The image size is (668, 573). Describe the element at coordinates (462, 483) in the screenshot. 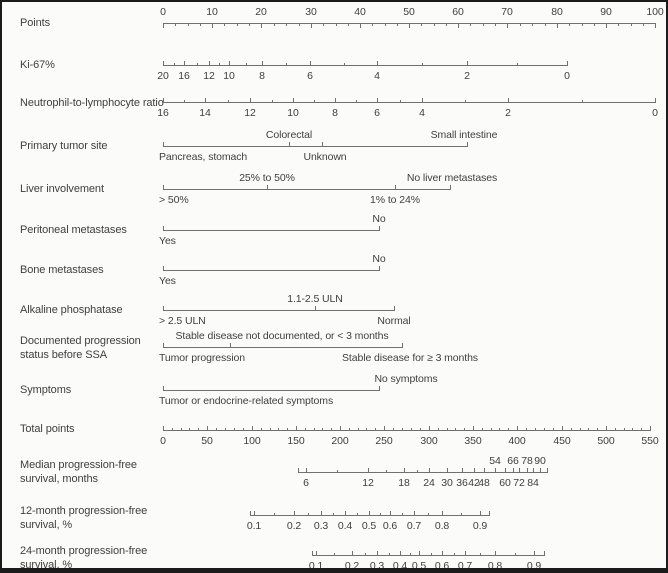

I see `median-pfs-tick-label: 36` at that location.